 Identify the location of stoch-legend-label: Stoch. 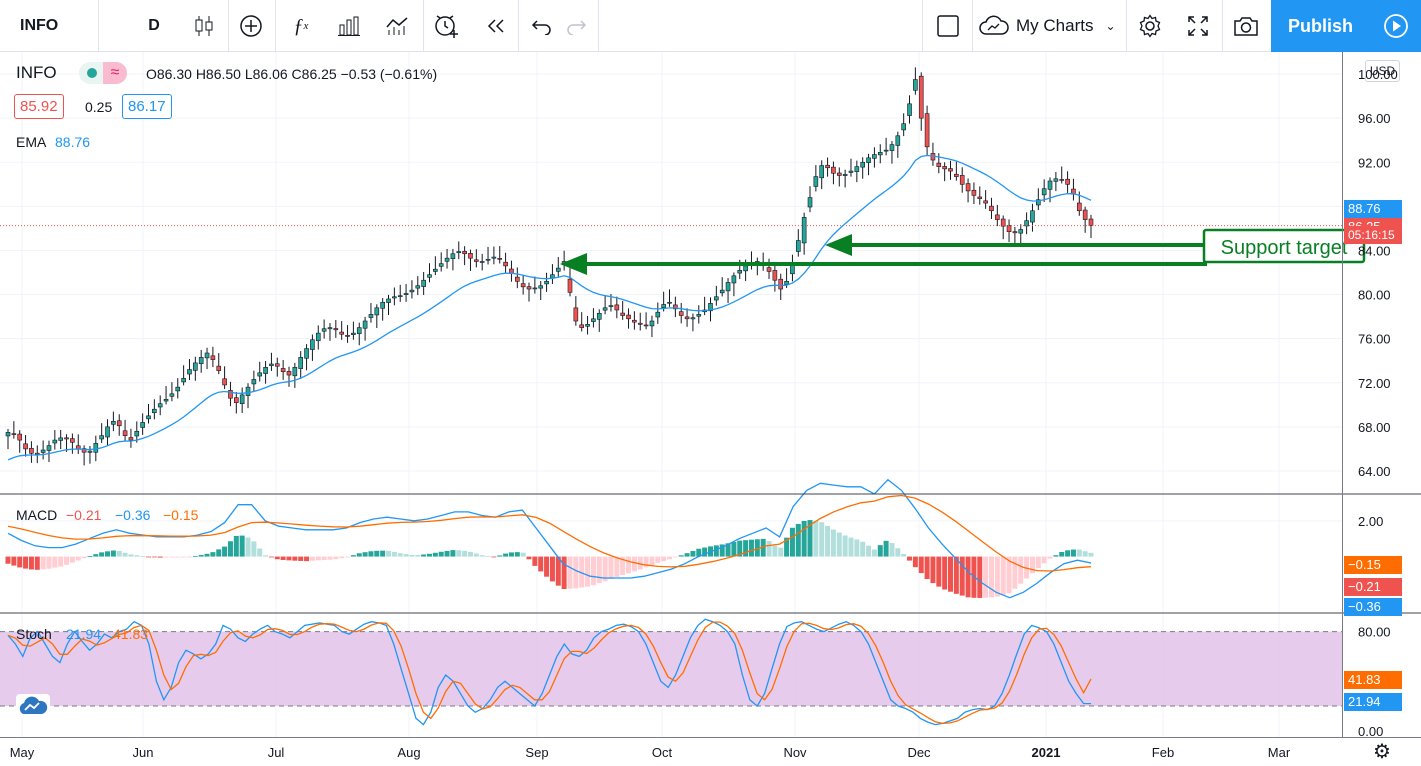
(34, 634).